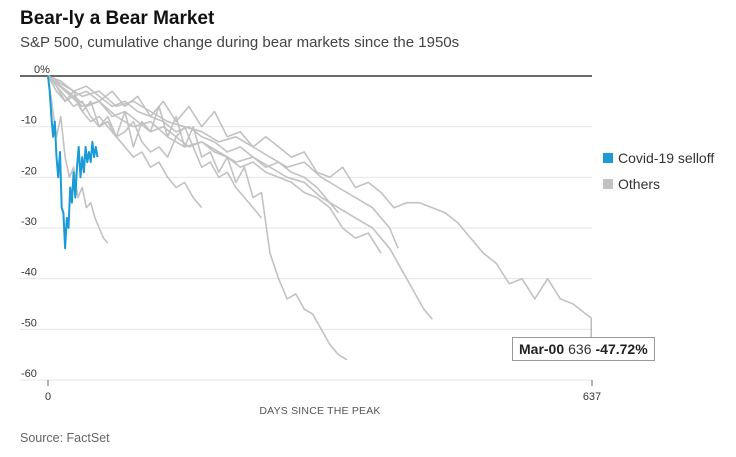 The image size is (736, 457). What do you see at coordinates (29, 323) in the screenshot?
I see `y-tick-label: -50` at bounding box center [29, 323].